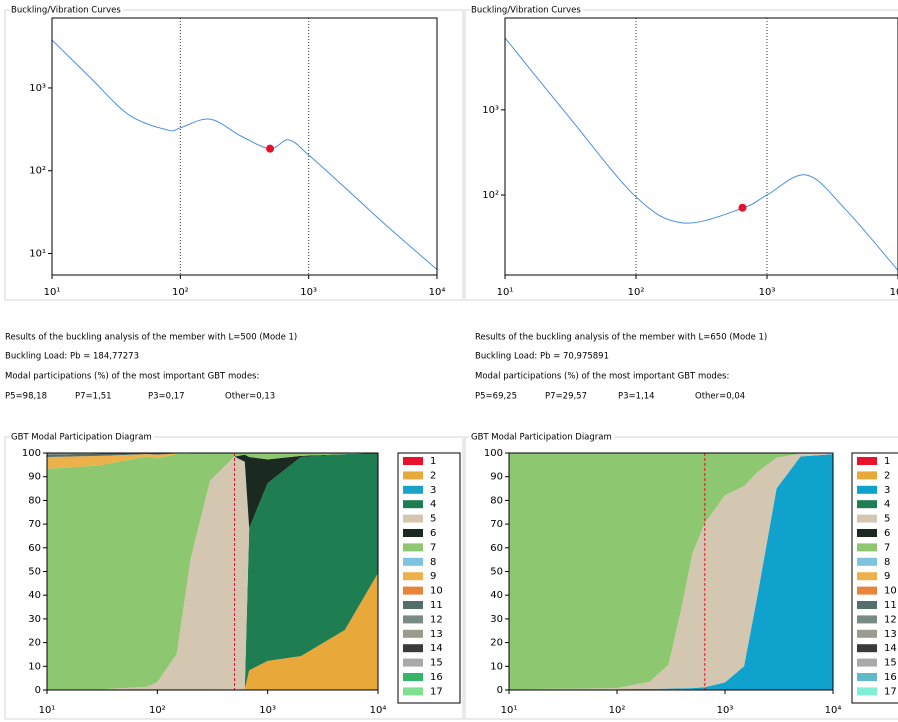 This screenshot has width=898, height=722. What do you see at coordinates (250, 397) in the screenshot?
I see `participation: Other=0,13` at bounding box center [250, 397].